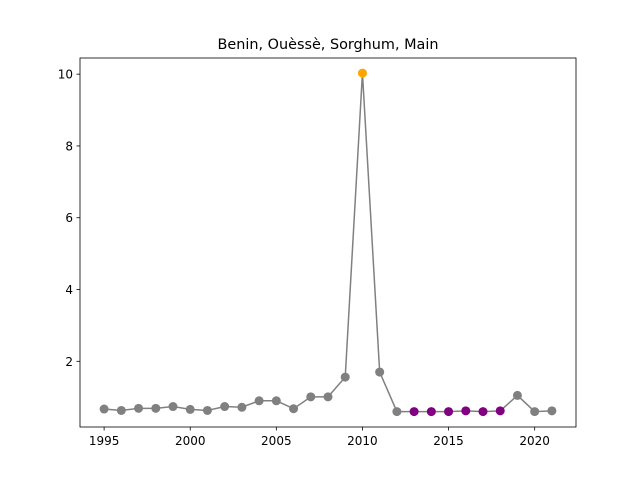 The height and width of the screenshot is (480, 640). I want to click on x-axis: 1995 2000 2005 2010 2015 2020, so click(319, 437).